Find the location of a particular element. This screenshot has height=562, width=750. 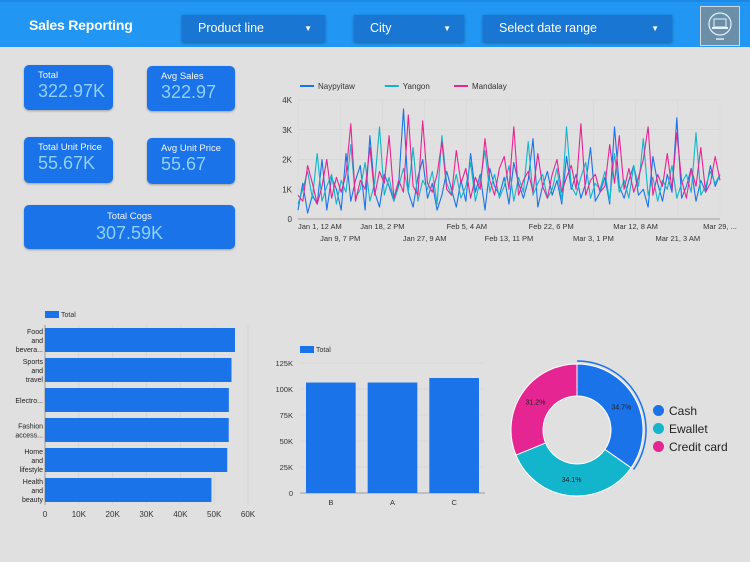

payment-donut-chart: 34.7% 34.1% 31.2% is located at coordinates (578, 428).